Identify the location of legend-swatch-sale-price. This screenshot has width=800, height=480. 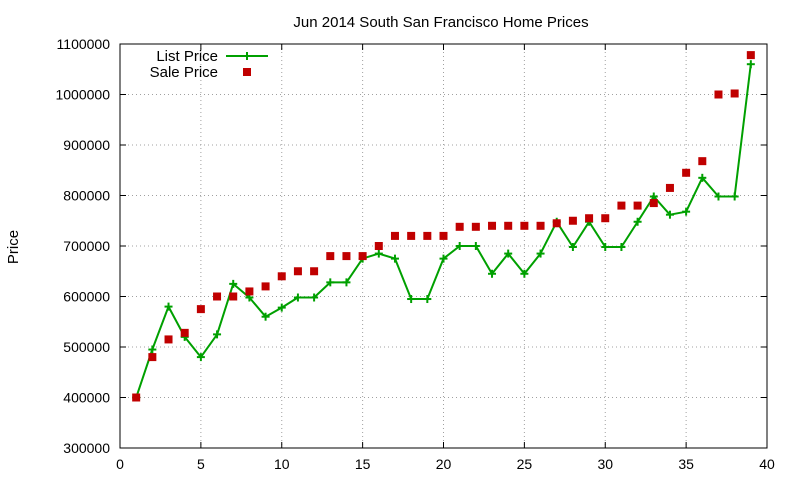
(247, 72).